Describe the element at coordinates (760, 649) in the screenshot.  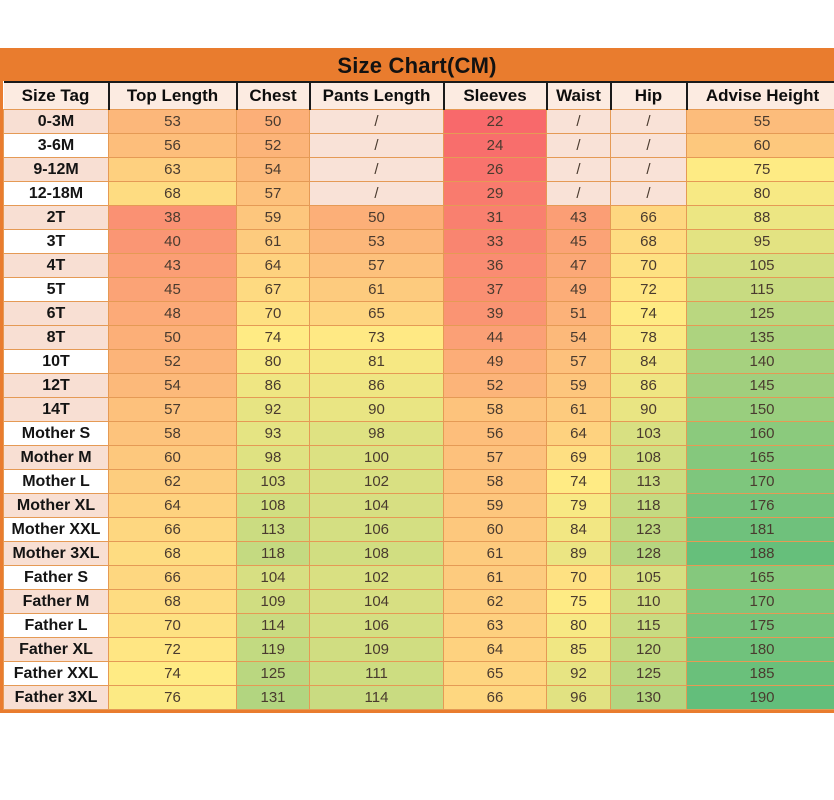
I see `value-cell: 180` at that location.